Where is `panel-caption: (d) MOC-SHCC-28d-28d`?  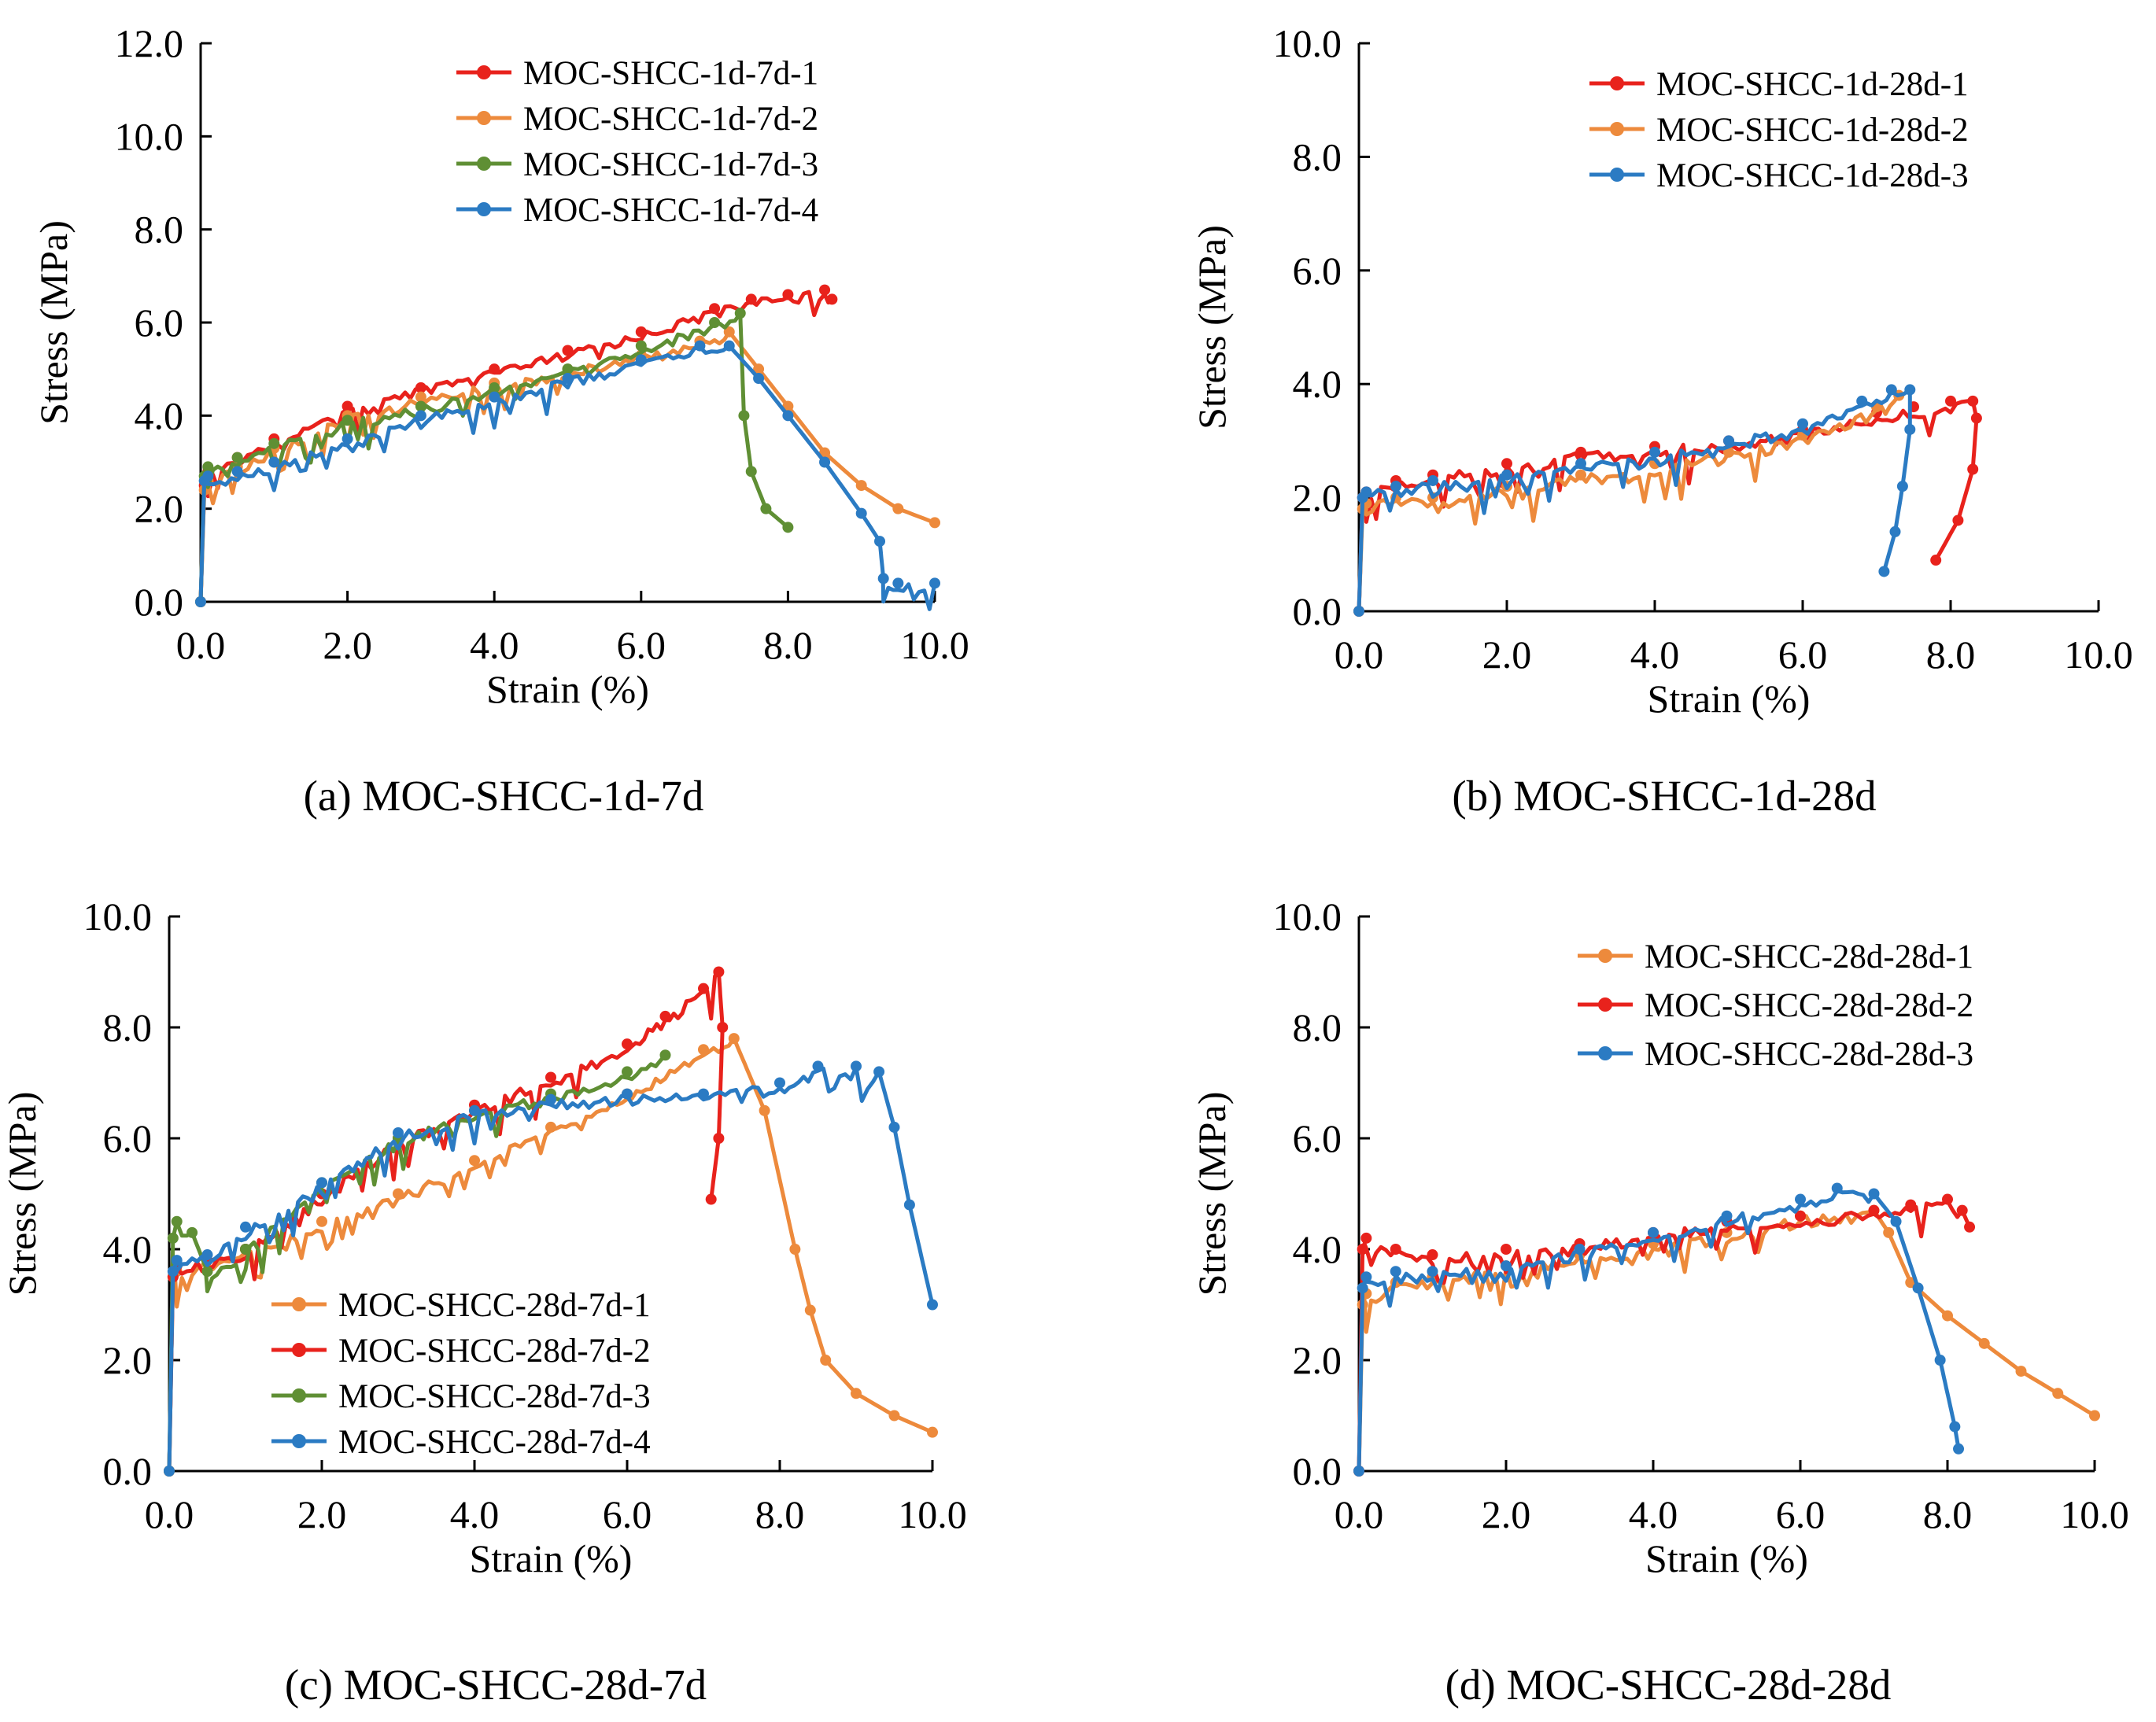
panel-caption: (d) MOC-SHCC-28d-28d is located at coordinates (1668, 1685).